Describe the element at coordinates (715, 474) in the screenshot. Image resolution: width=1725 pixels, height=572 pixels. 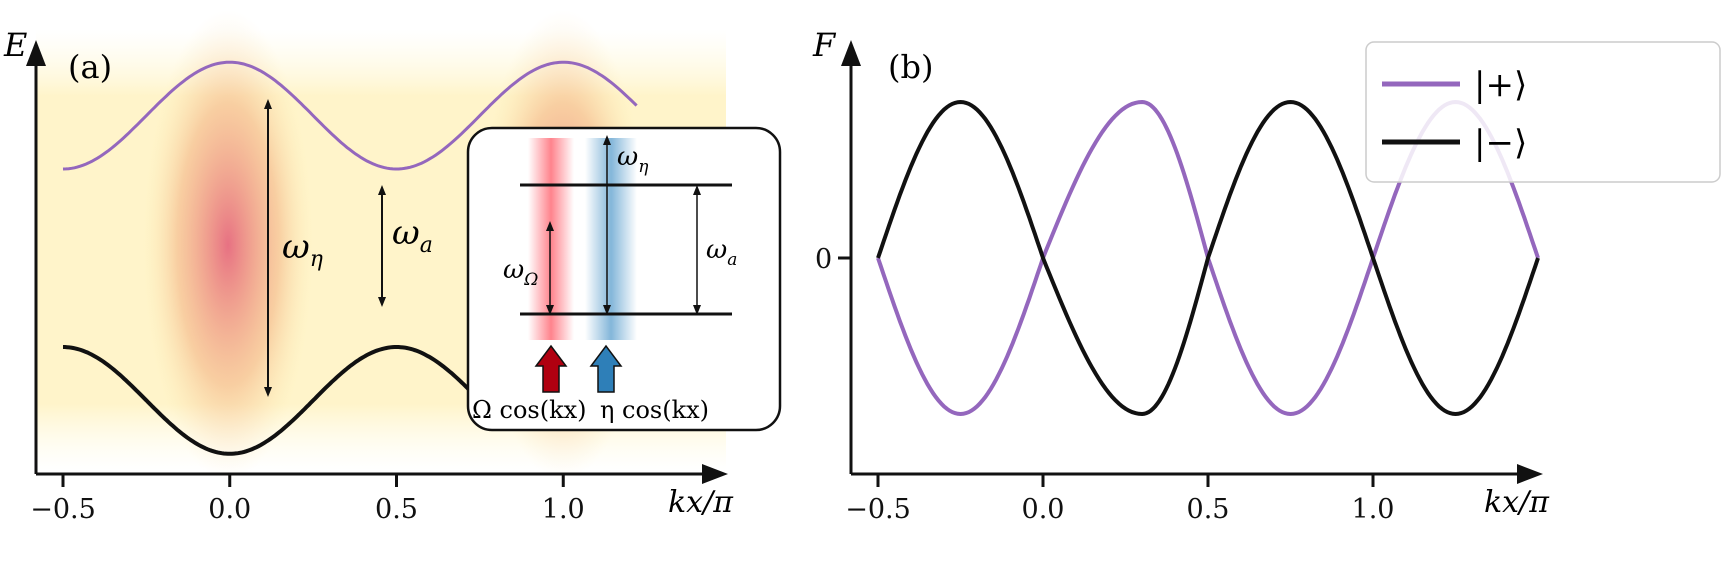
I see `x-axis-arrowhead-a` at that location.